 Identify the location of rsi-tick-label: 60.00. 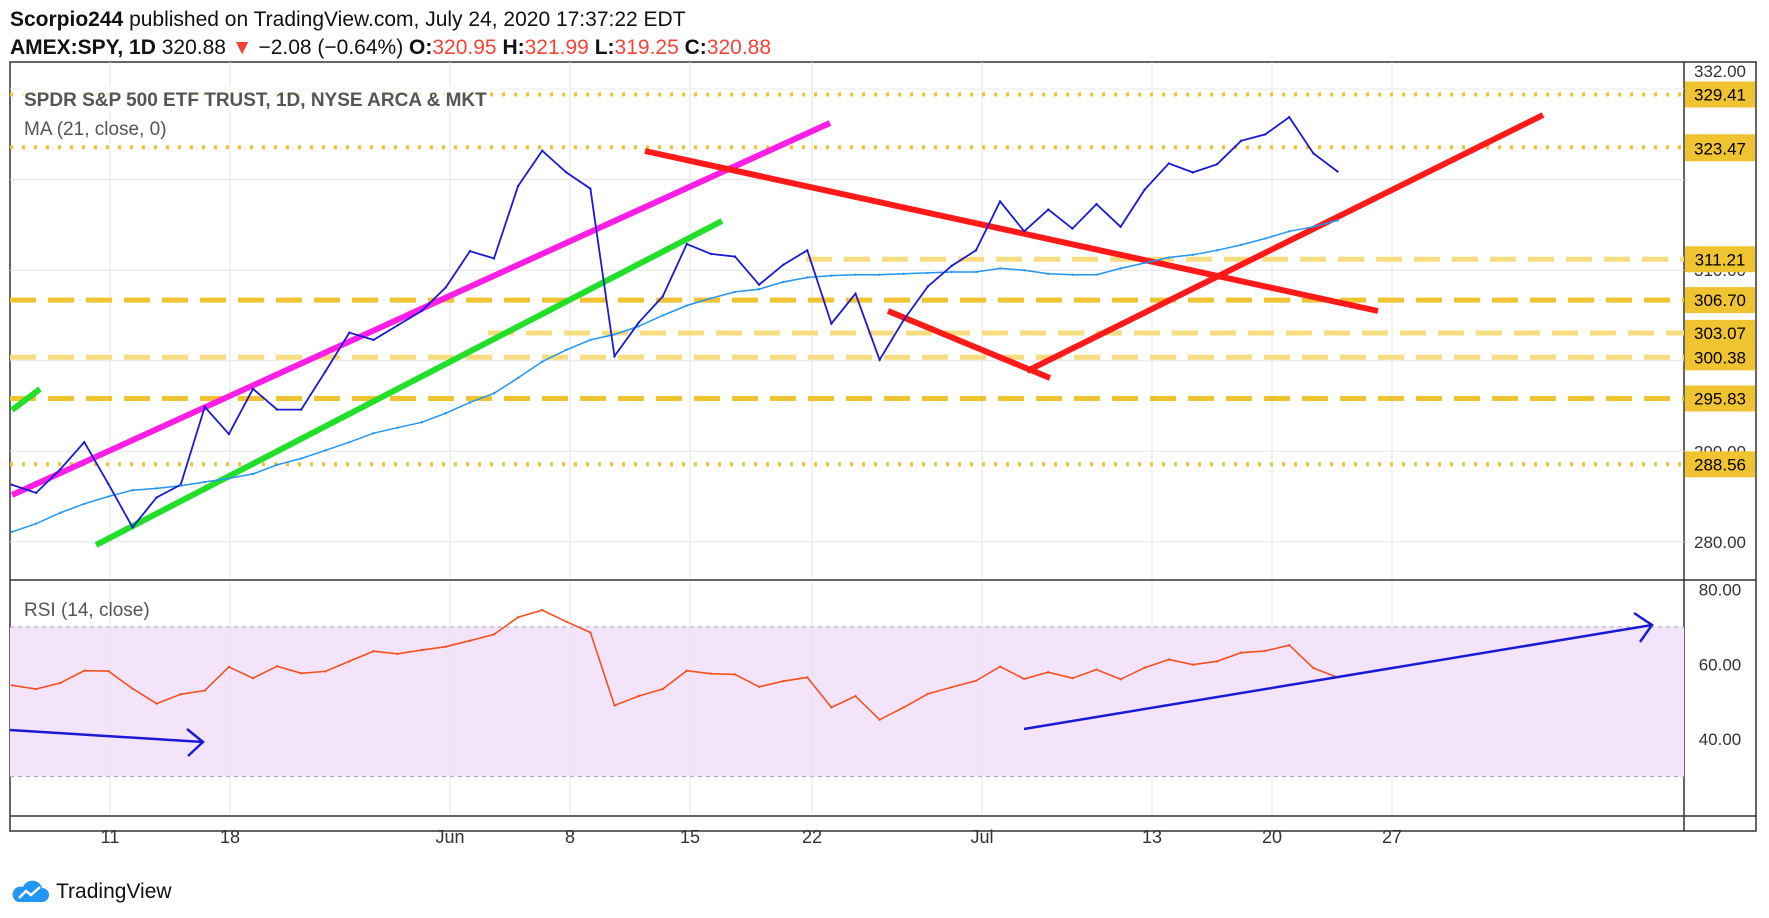
(1720, 664).